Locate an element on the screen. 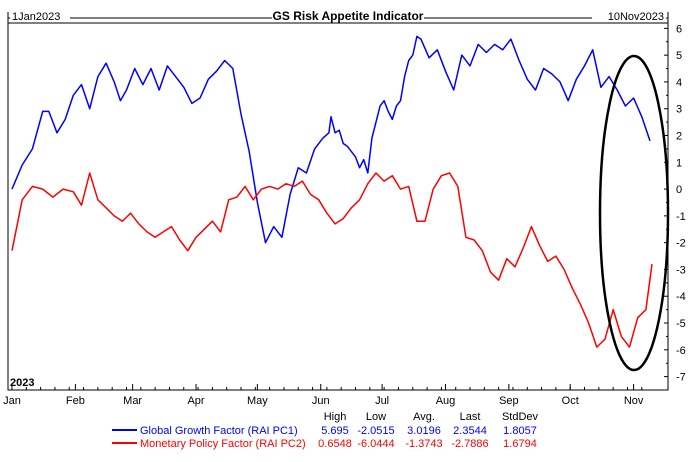  y-tick-label: 3 is located at coordinates (679, 110).